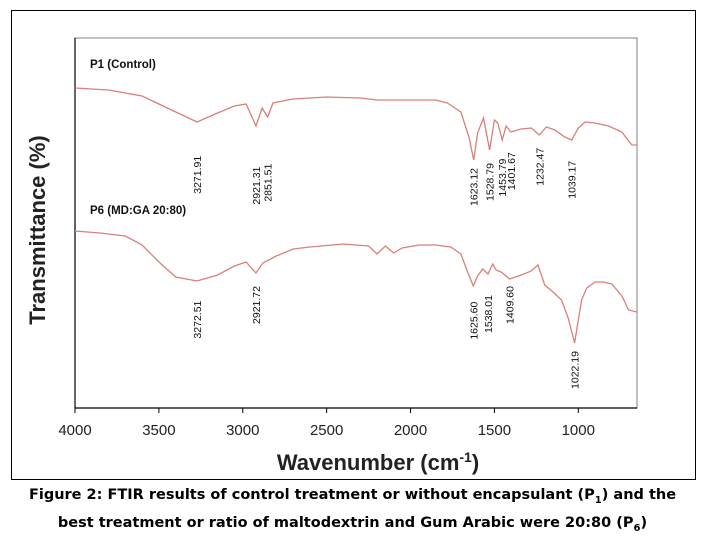 The width and height of the screenshot is (705, 541). Describe the element at coordinates (494, 430) in the screenshot. I see `x-tick-label: 1500` at that location.